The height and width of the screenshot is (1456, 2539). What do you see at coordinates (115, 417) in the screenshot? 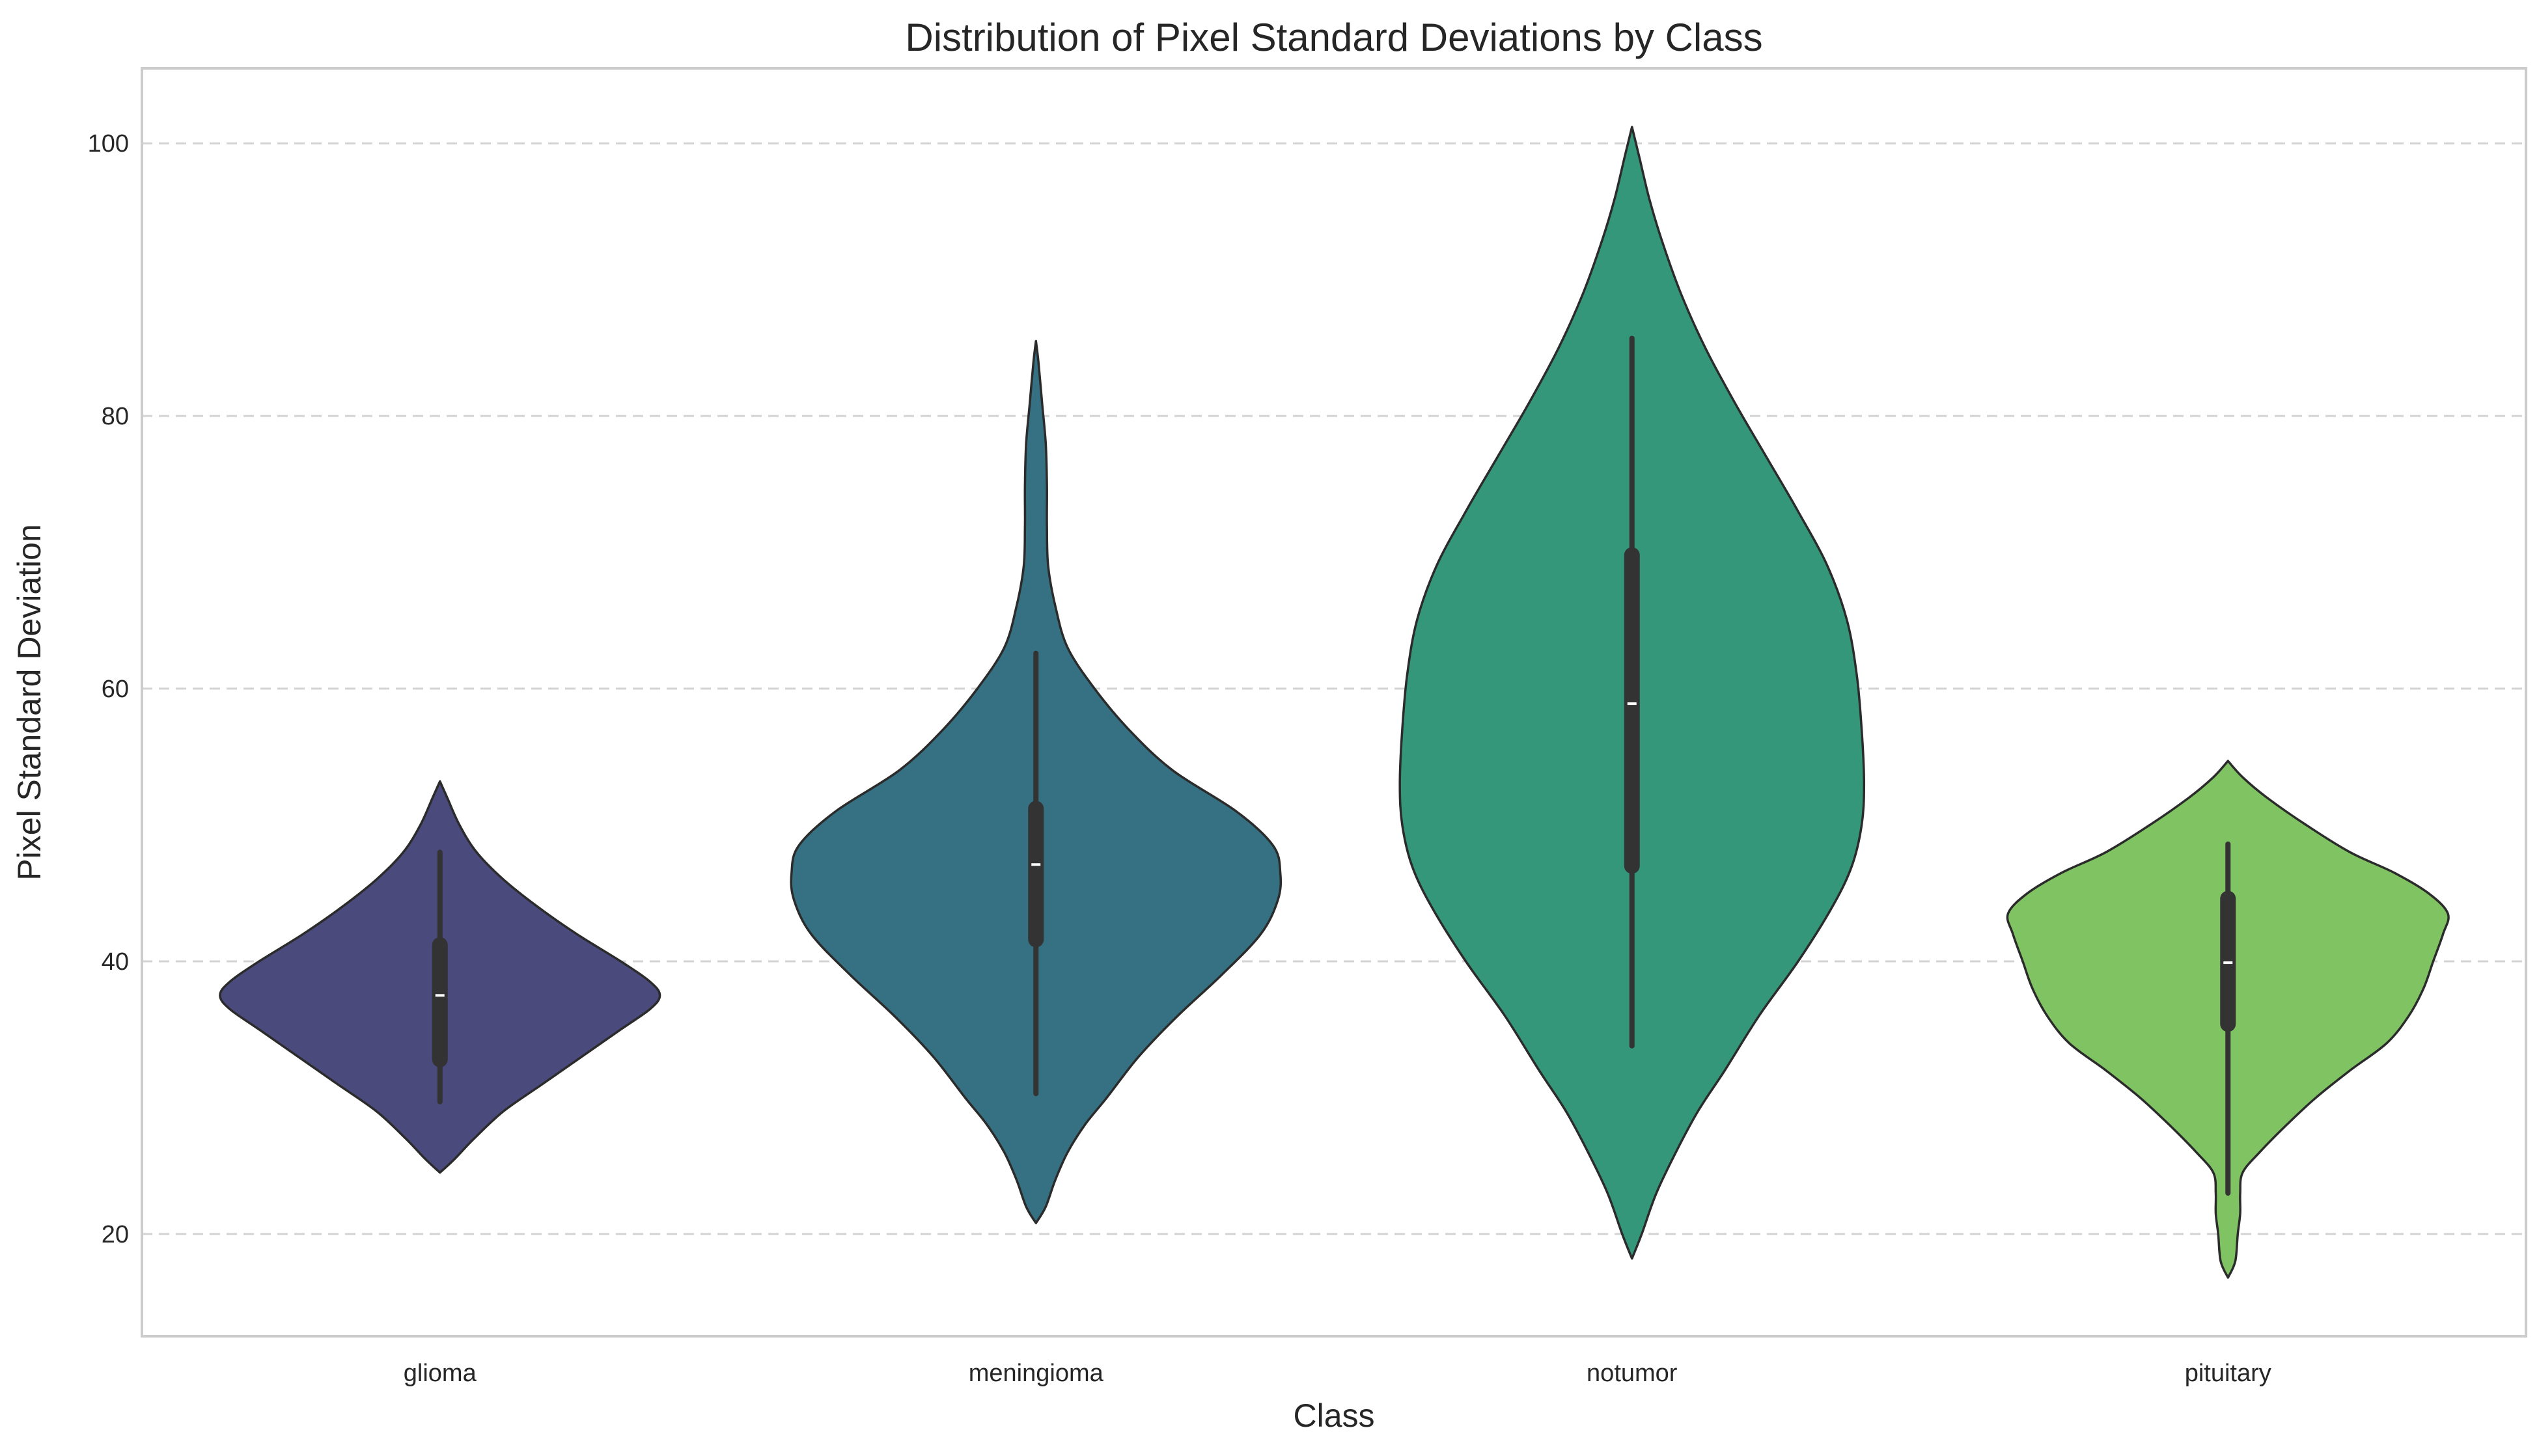
I see `y-tick-label: 80` at bounding box center [115, 417].